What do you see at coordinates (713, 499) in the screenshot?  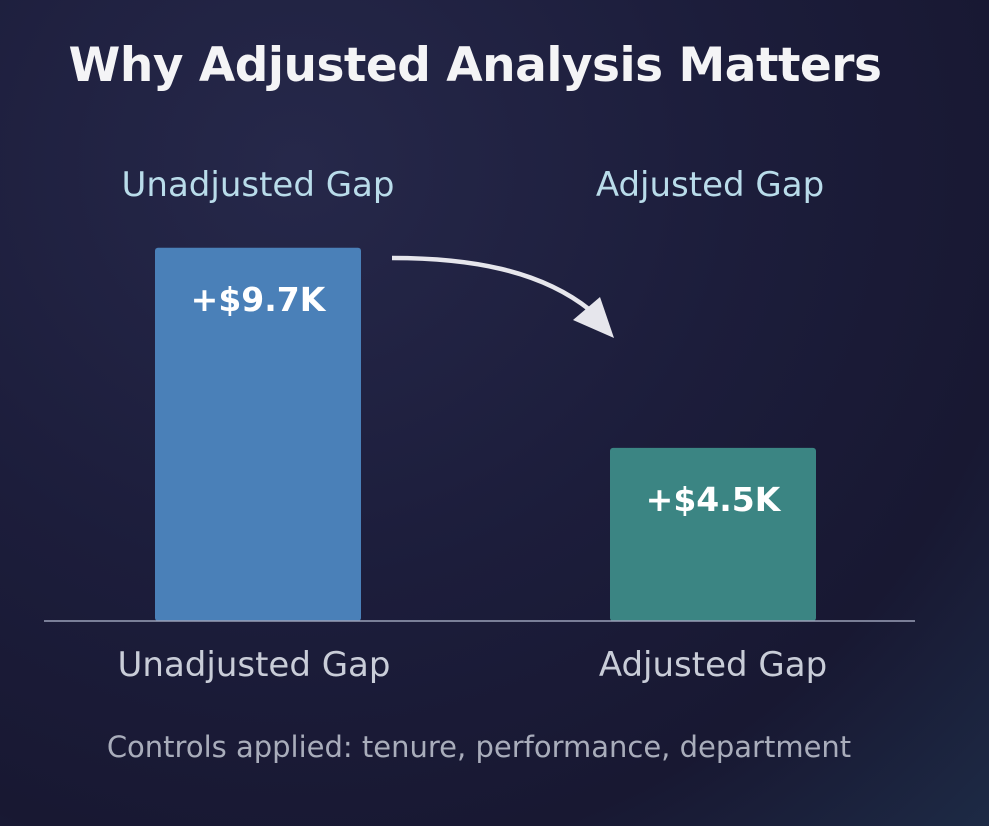 I see `data-label-adjusted: +$4.5K` at bounding box center [713, 499].